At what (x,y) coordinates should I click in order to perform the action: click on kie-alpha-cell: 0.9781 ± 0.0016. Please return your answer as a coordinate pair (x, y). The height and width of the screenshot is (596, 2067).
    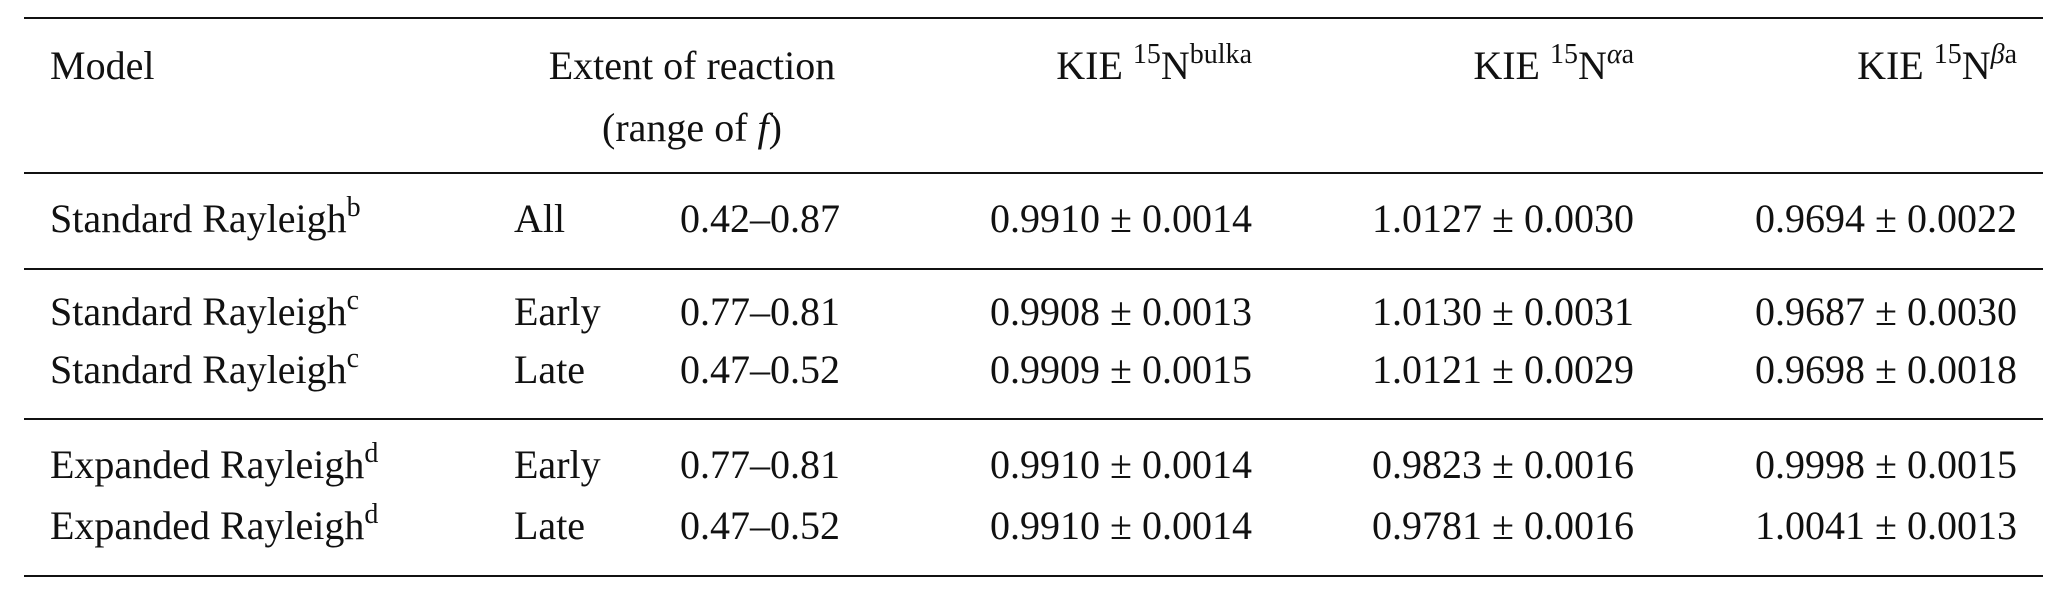
    Looking at the image, I should click on (1503, 526).